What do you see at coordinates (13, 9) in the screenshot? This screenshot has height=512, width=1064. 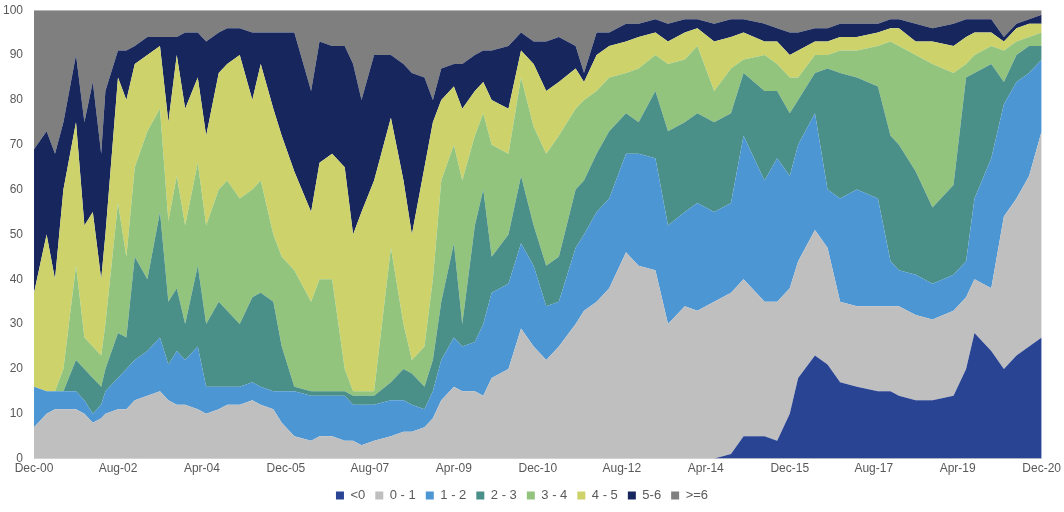 I see `y-tick-label: 100` at bounding box center [13, 9].